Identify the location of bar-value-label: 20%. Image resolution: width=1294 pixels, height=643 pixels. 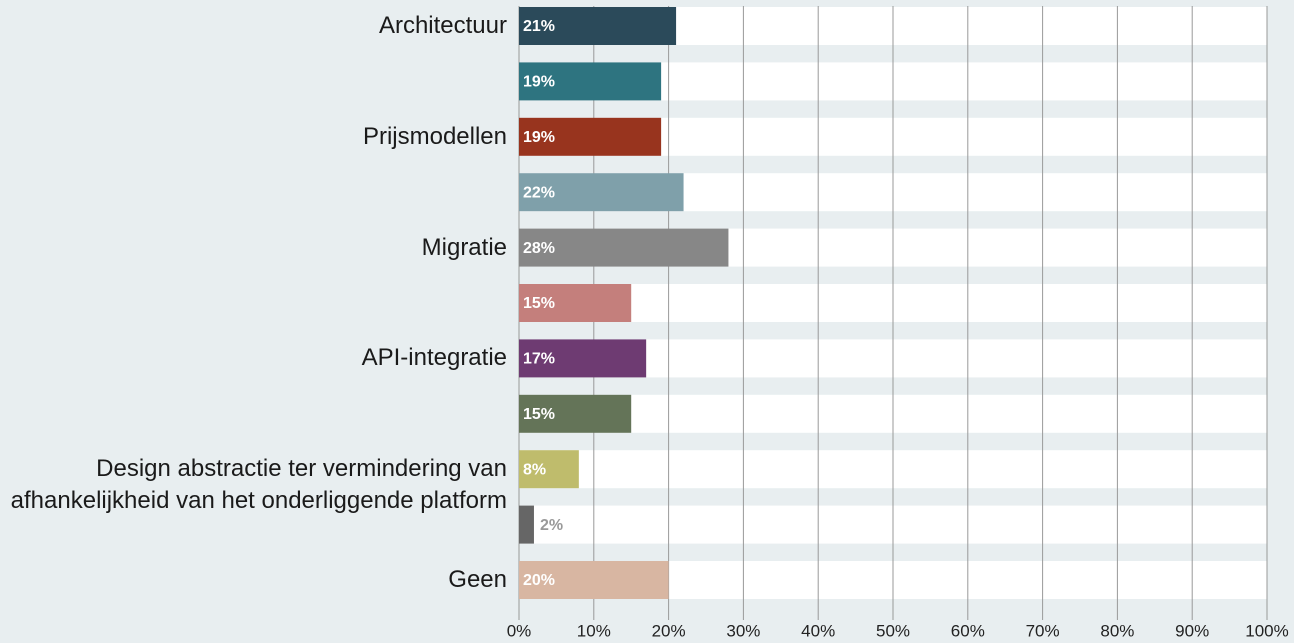
(539, 580).